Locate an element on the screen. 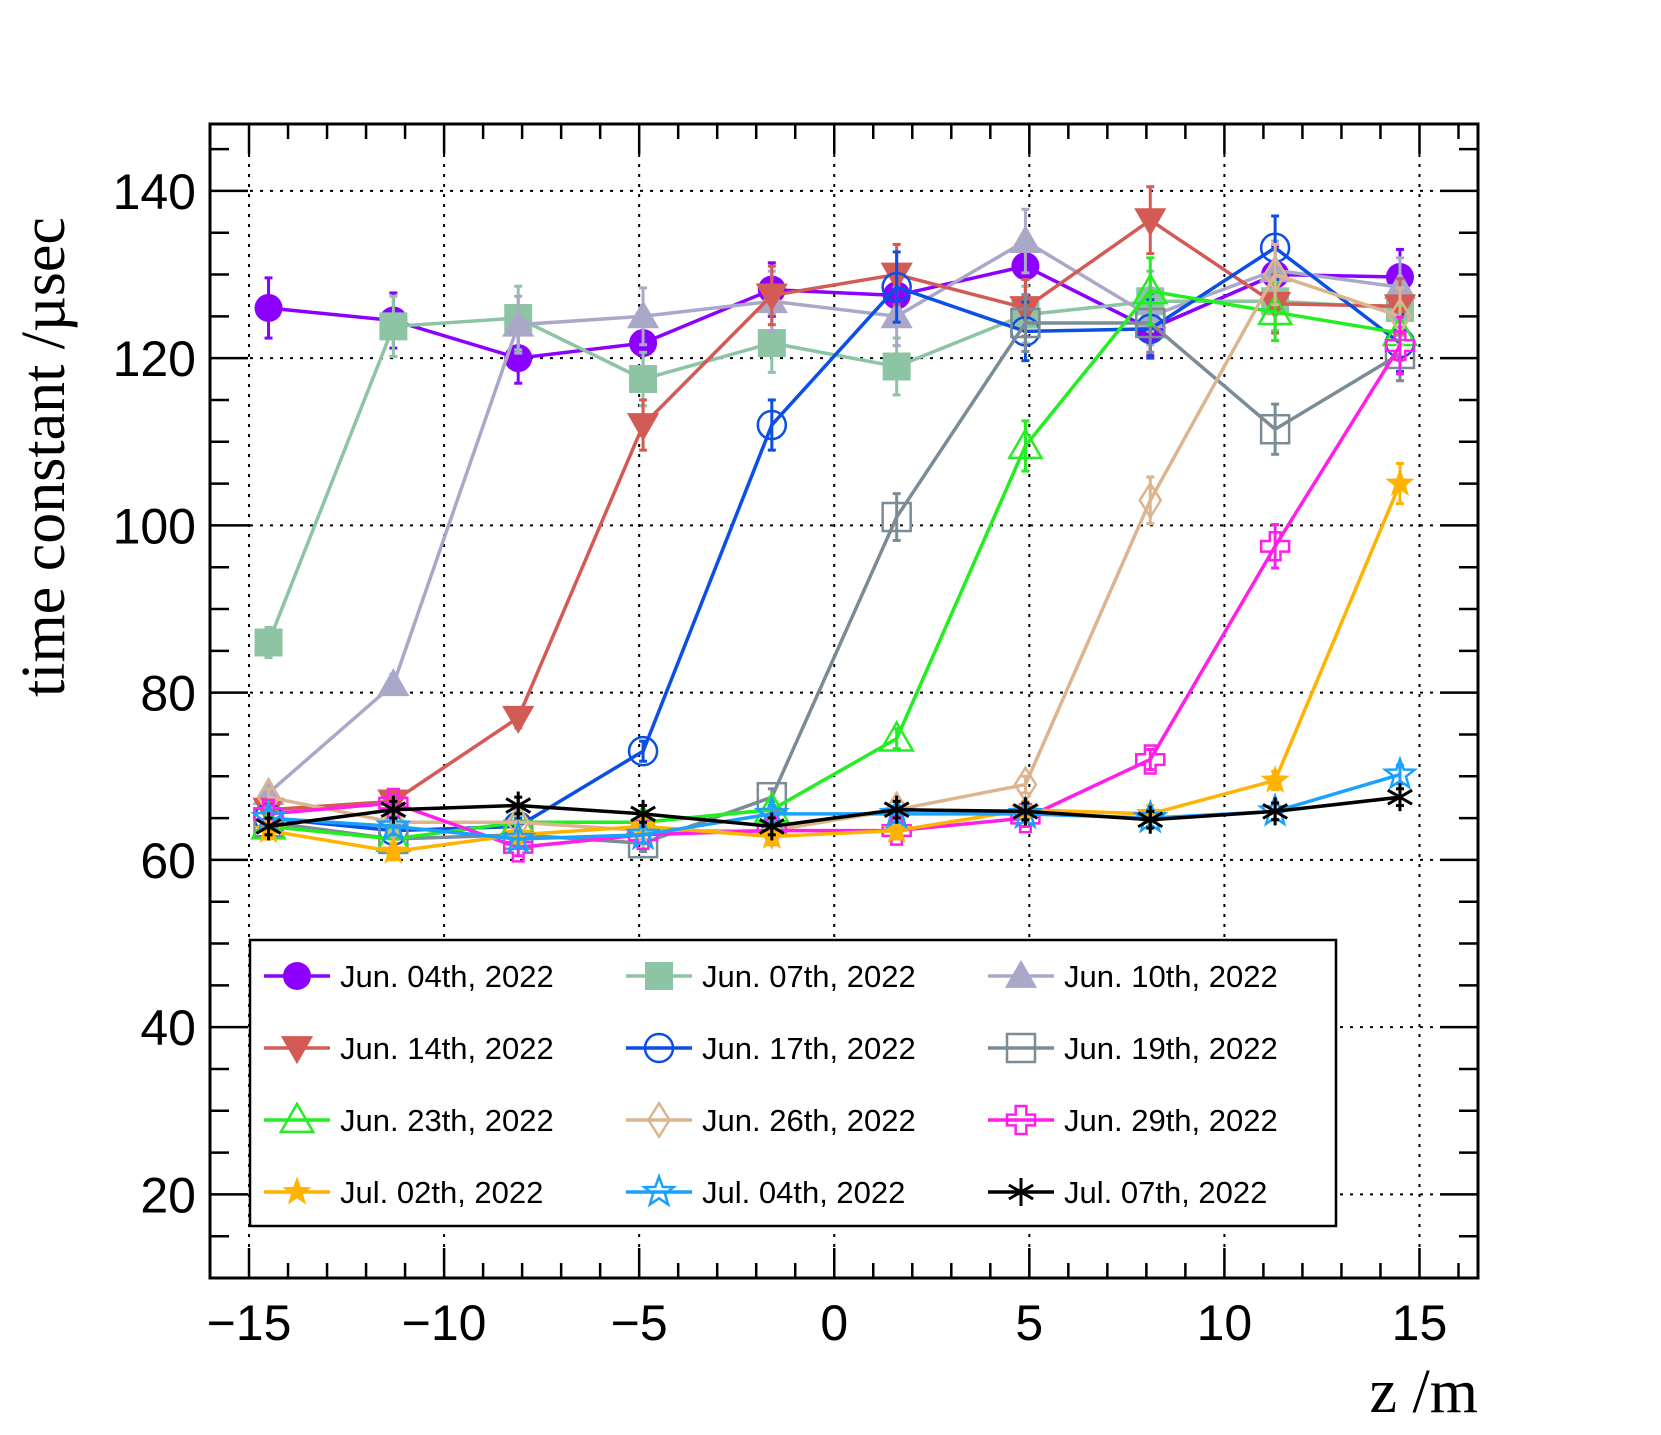 This screenshot has height=1435, width=1661. x-tick-label: −10 is located at coordinates (444, 1323).